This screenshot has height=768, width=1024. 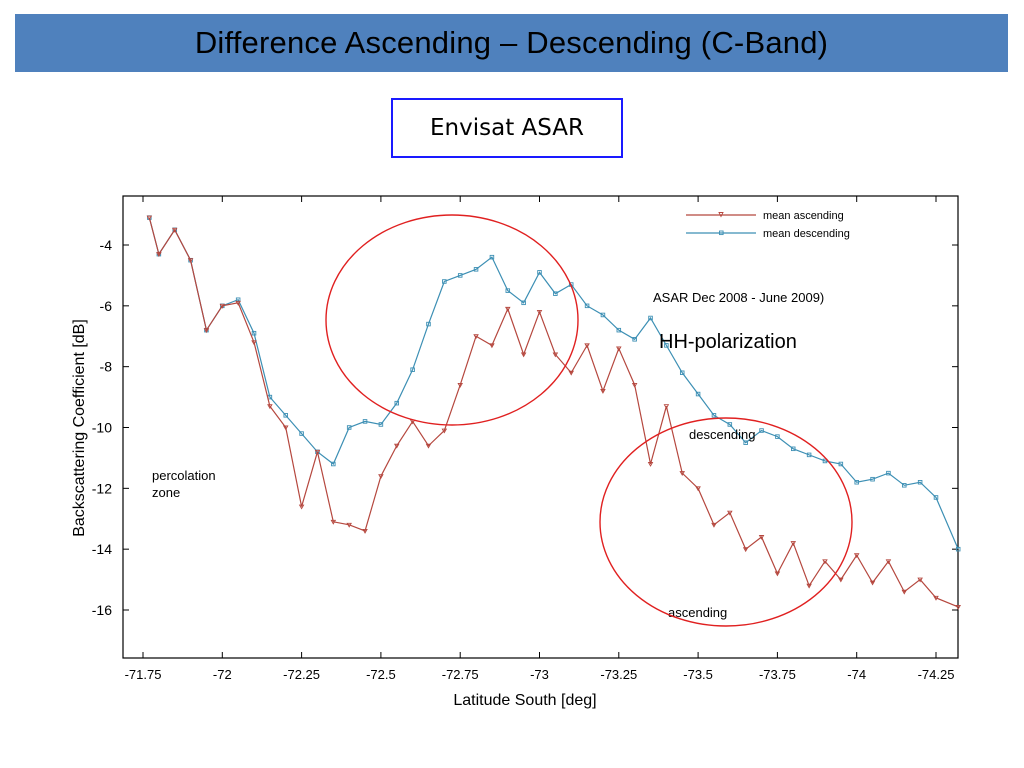 What do you see at coordinates (856, 674) in the screenshot?
I see `x-tick-label: -74` at bounding box center [856, 674].